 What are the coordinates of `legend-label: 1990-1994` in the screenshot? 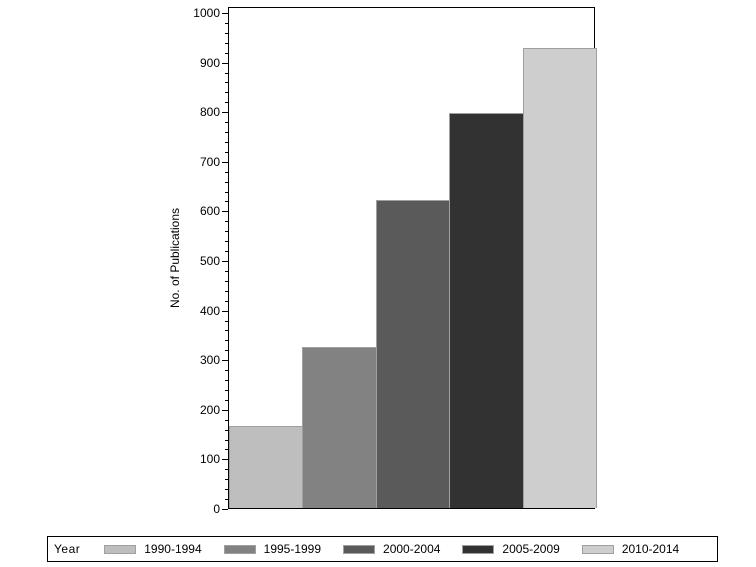 It's located at (173, 549).